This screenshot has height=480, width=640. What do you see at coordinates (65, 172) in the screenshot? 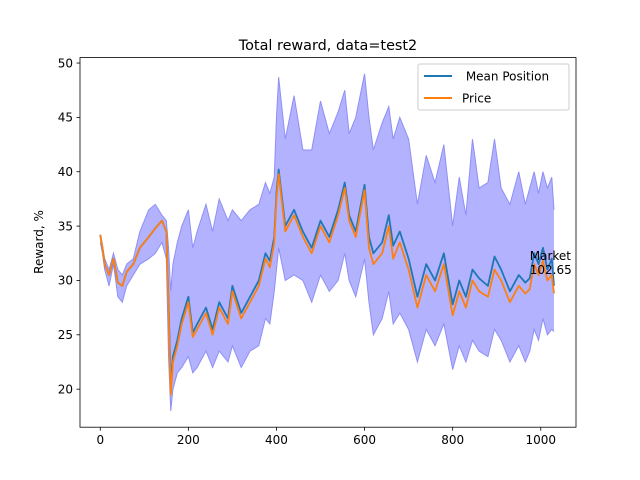
I see `y-tick-label: 40` at bounding box center [65, 172].